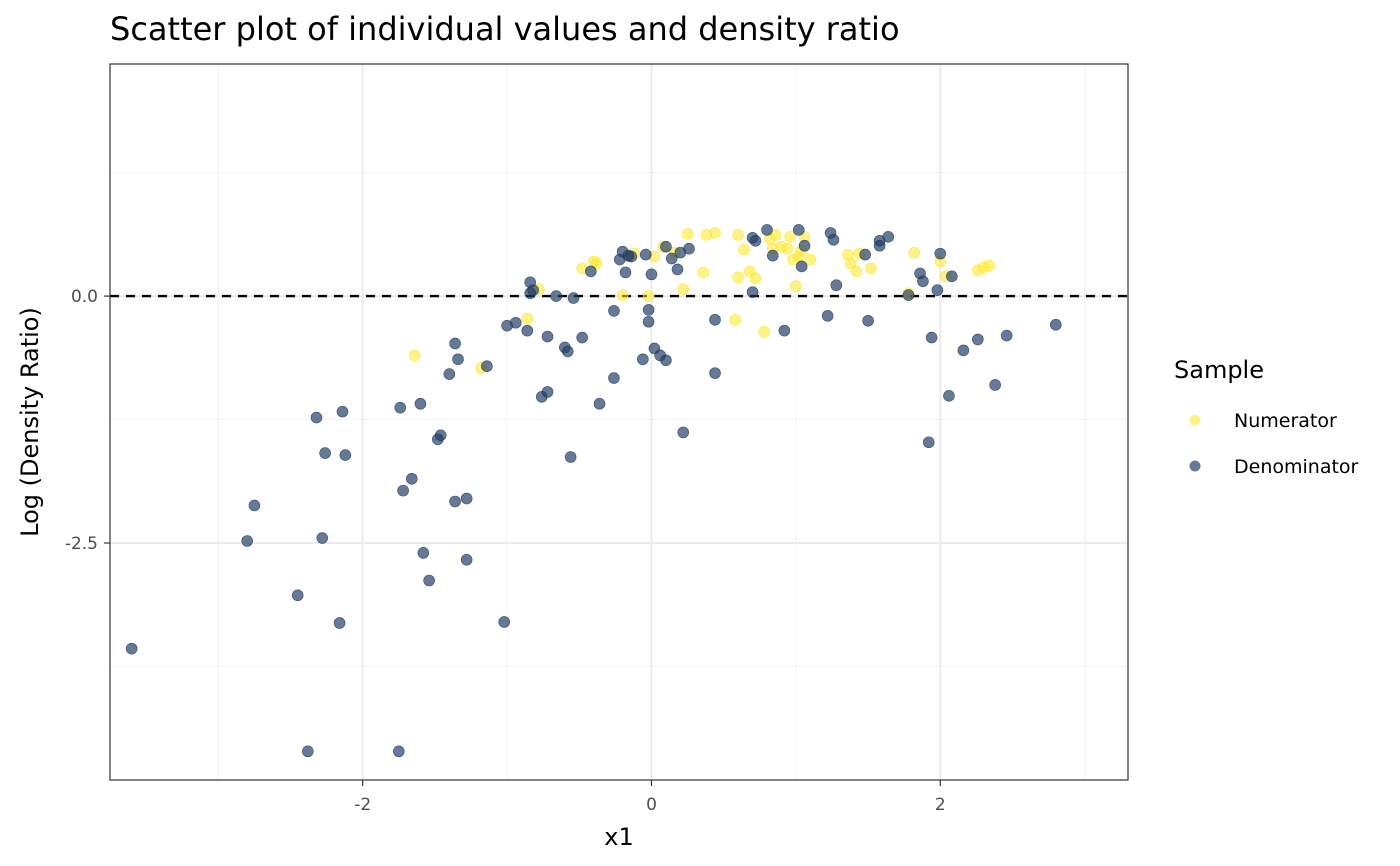  Describe the element at coordinates (618, 837) in the screenshot. I see `x-axis-title: x1` at that location.